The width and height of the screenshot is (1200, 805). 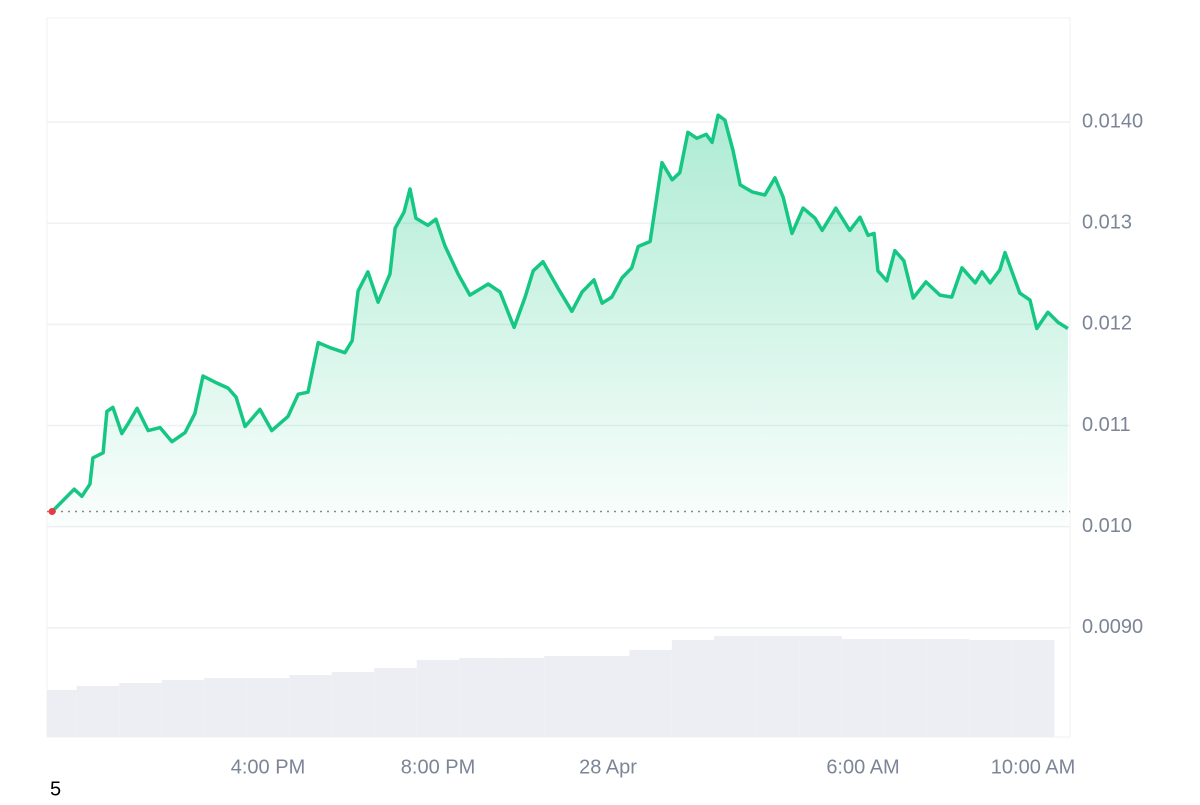 I want to click on y-tick-label: 0.012, so click(x=1107, y=324).